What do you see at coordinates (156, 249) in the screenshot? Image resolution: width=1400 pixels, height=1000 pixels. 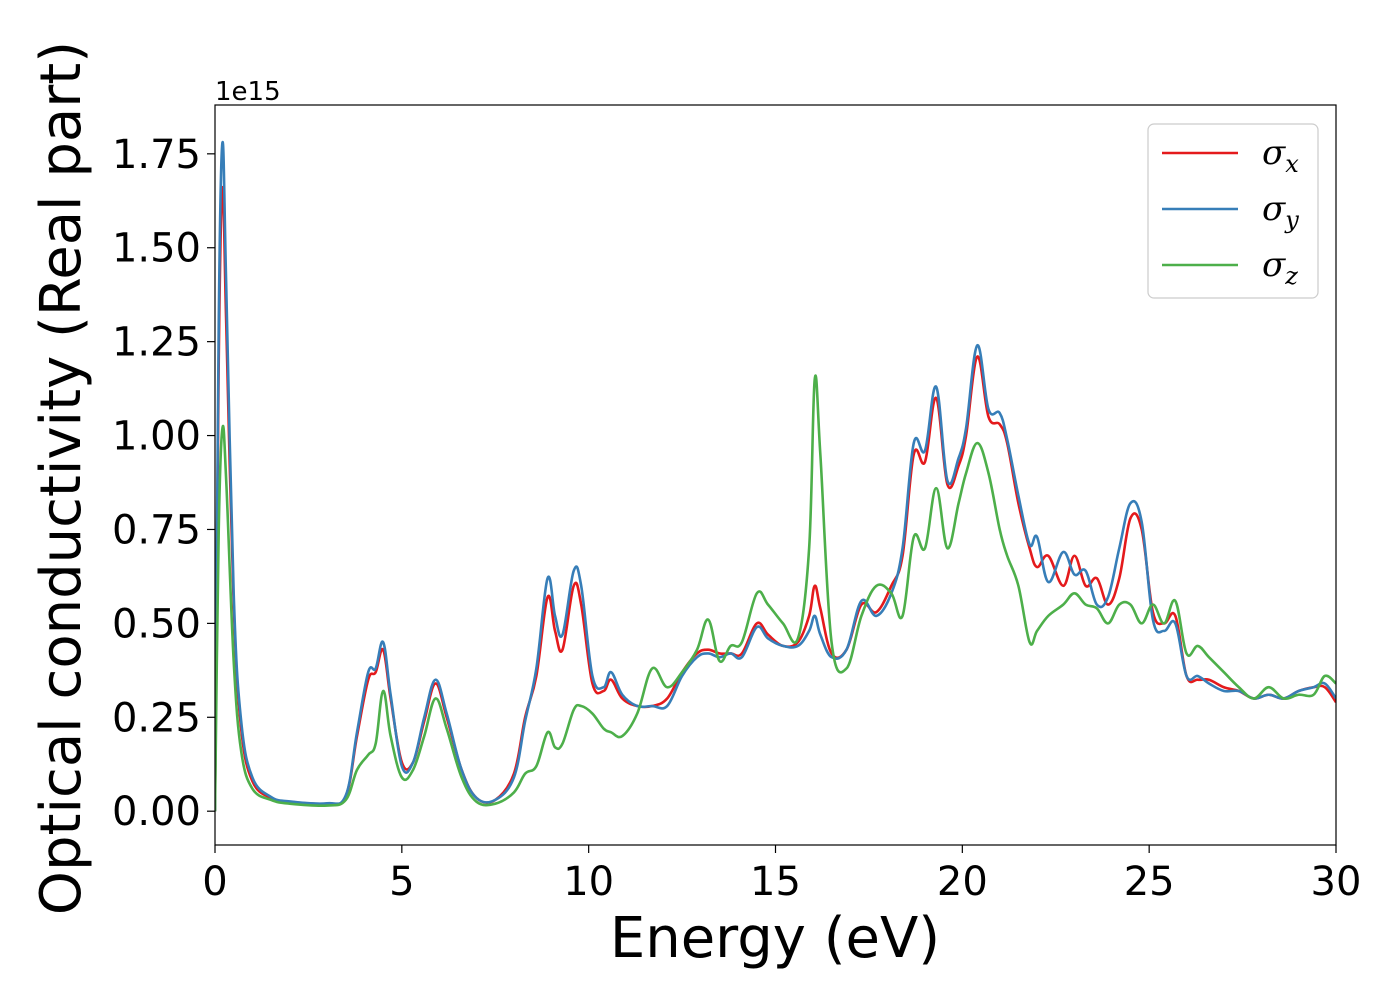 I see `y-tick-label: 1.50` at bounding box center [156, 249].